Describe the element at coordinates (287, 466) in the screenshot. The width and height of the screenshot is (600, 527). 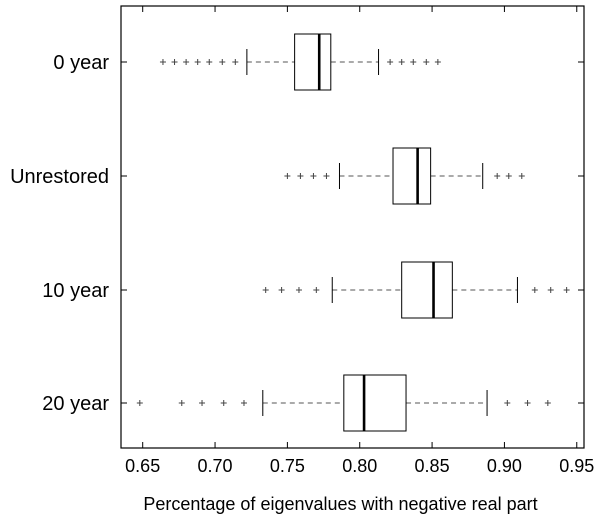
I see `x-tick-label: 0.75` at that location.